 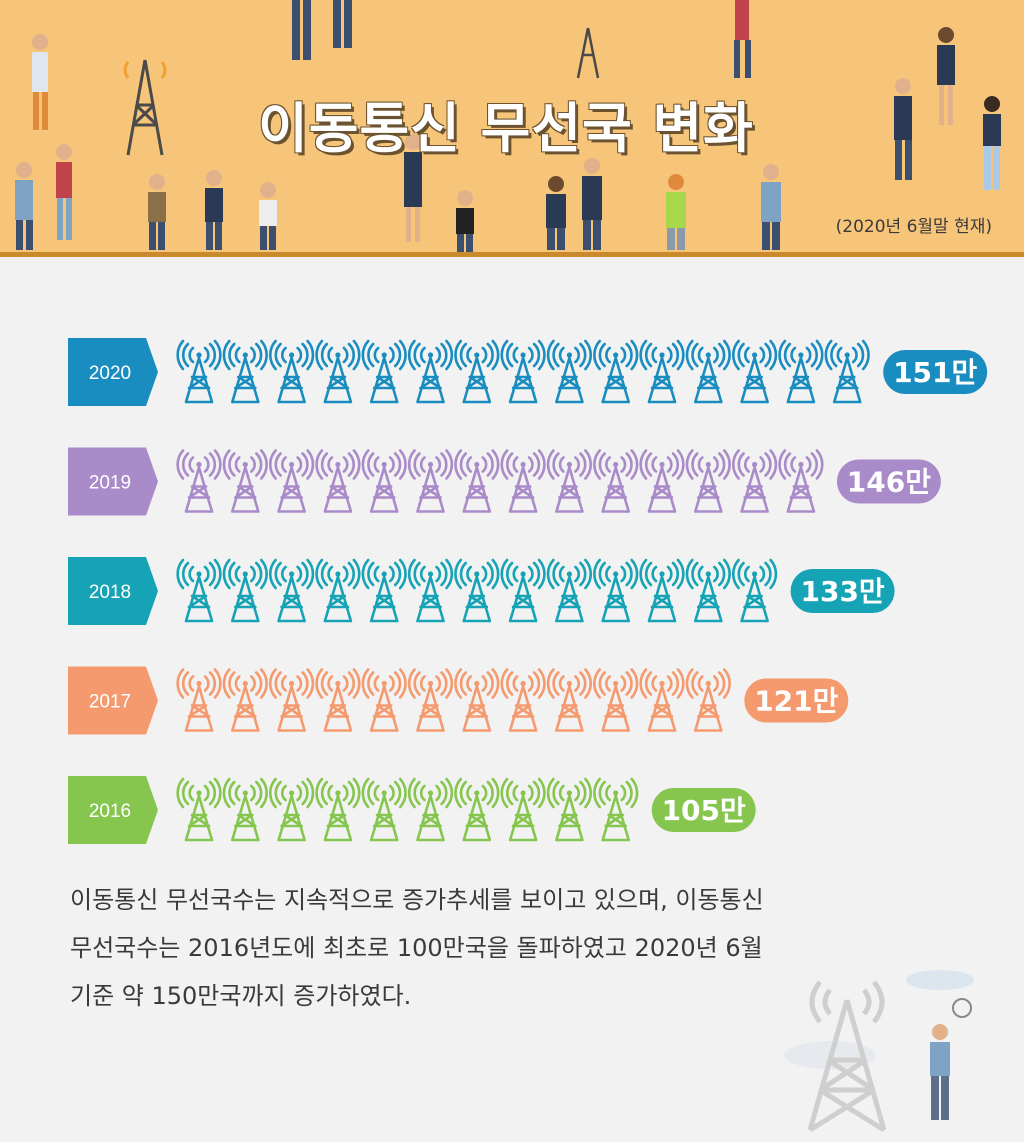 I want to click on description-line: 이동통신 무선국수는 지속적으로 증가추세를 보이고 있으며, 이동통신, so click(x=417, y=900).